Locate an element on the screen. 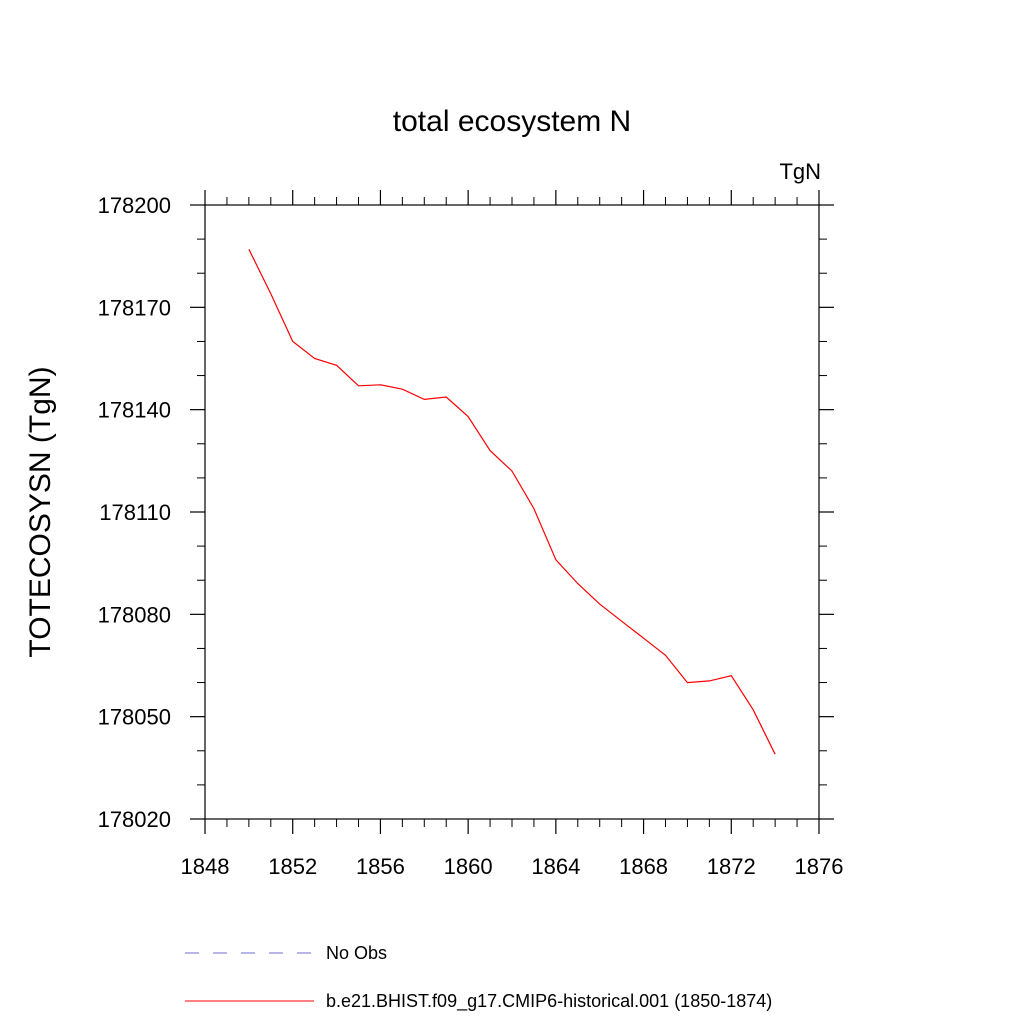  y-tick-label: 178050 is located at coordinates (134, 717).